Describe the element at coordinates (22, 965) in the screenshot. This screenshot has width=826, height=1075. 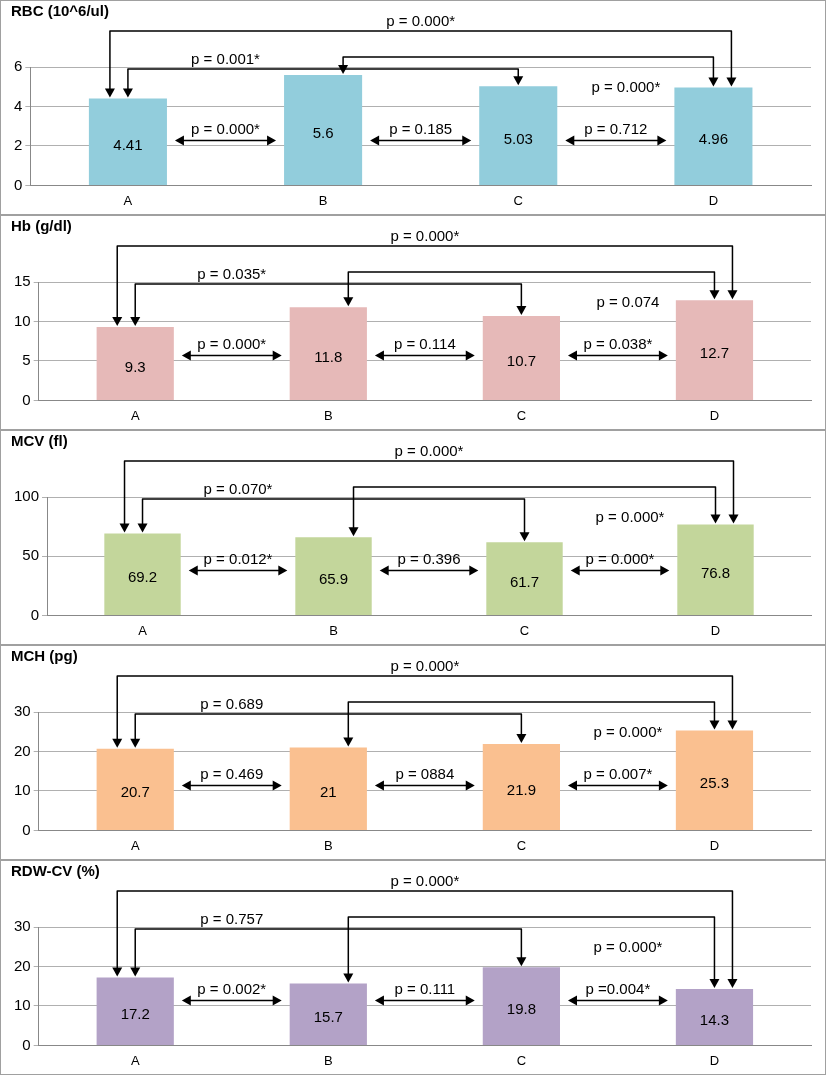
I see `y-tick-label: 20` at that location.